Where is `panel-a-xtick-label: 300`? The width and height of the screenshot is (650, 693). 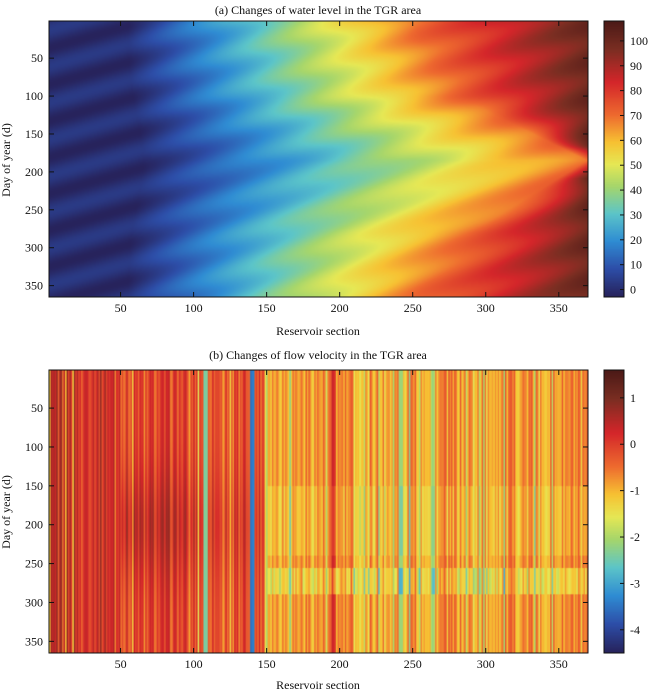
panel-a-xtick-label: 300 is located at coordinates (486, 308).